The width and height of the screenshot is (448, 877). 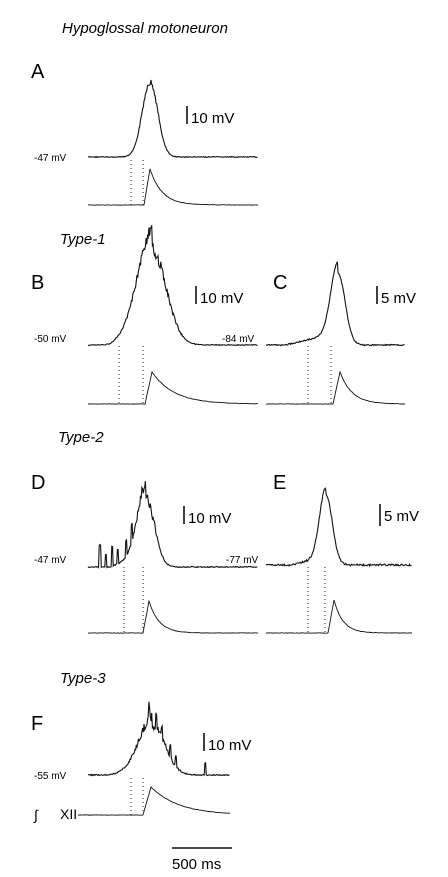 What do you see at coordinates (145, 28) in the screenshot?
I see `figure-title: Hypoglossal motoneuron` at bounding box center [145, 28].